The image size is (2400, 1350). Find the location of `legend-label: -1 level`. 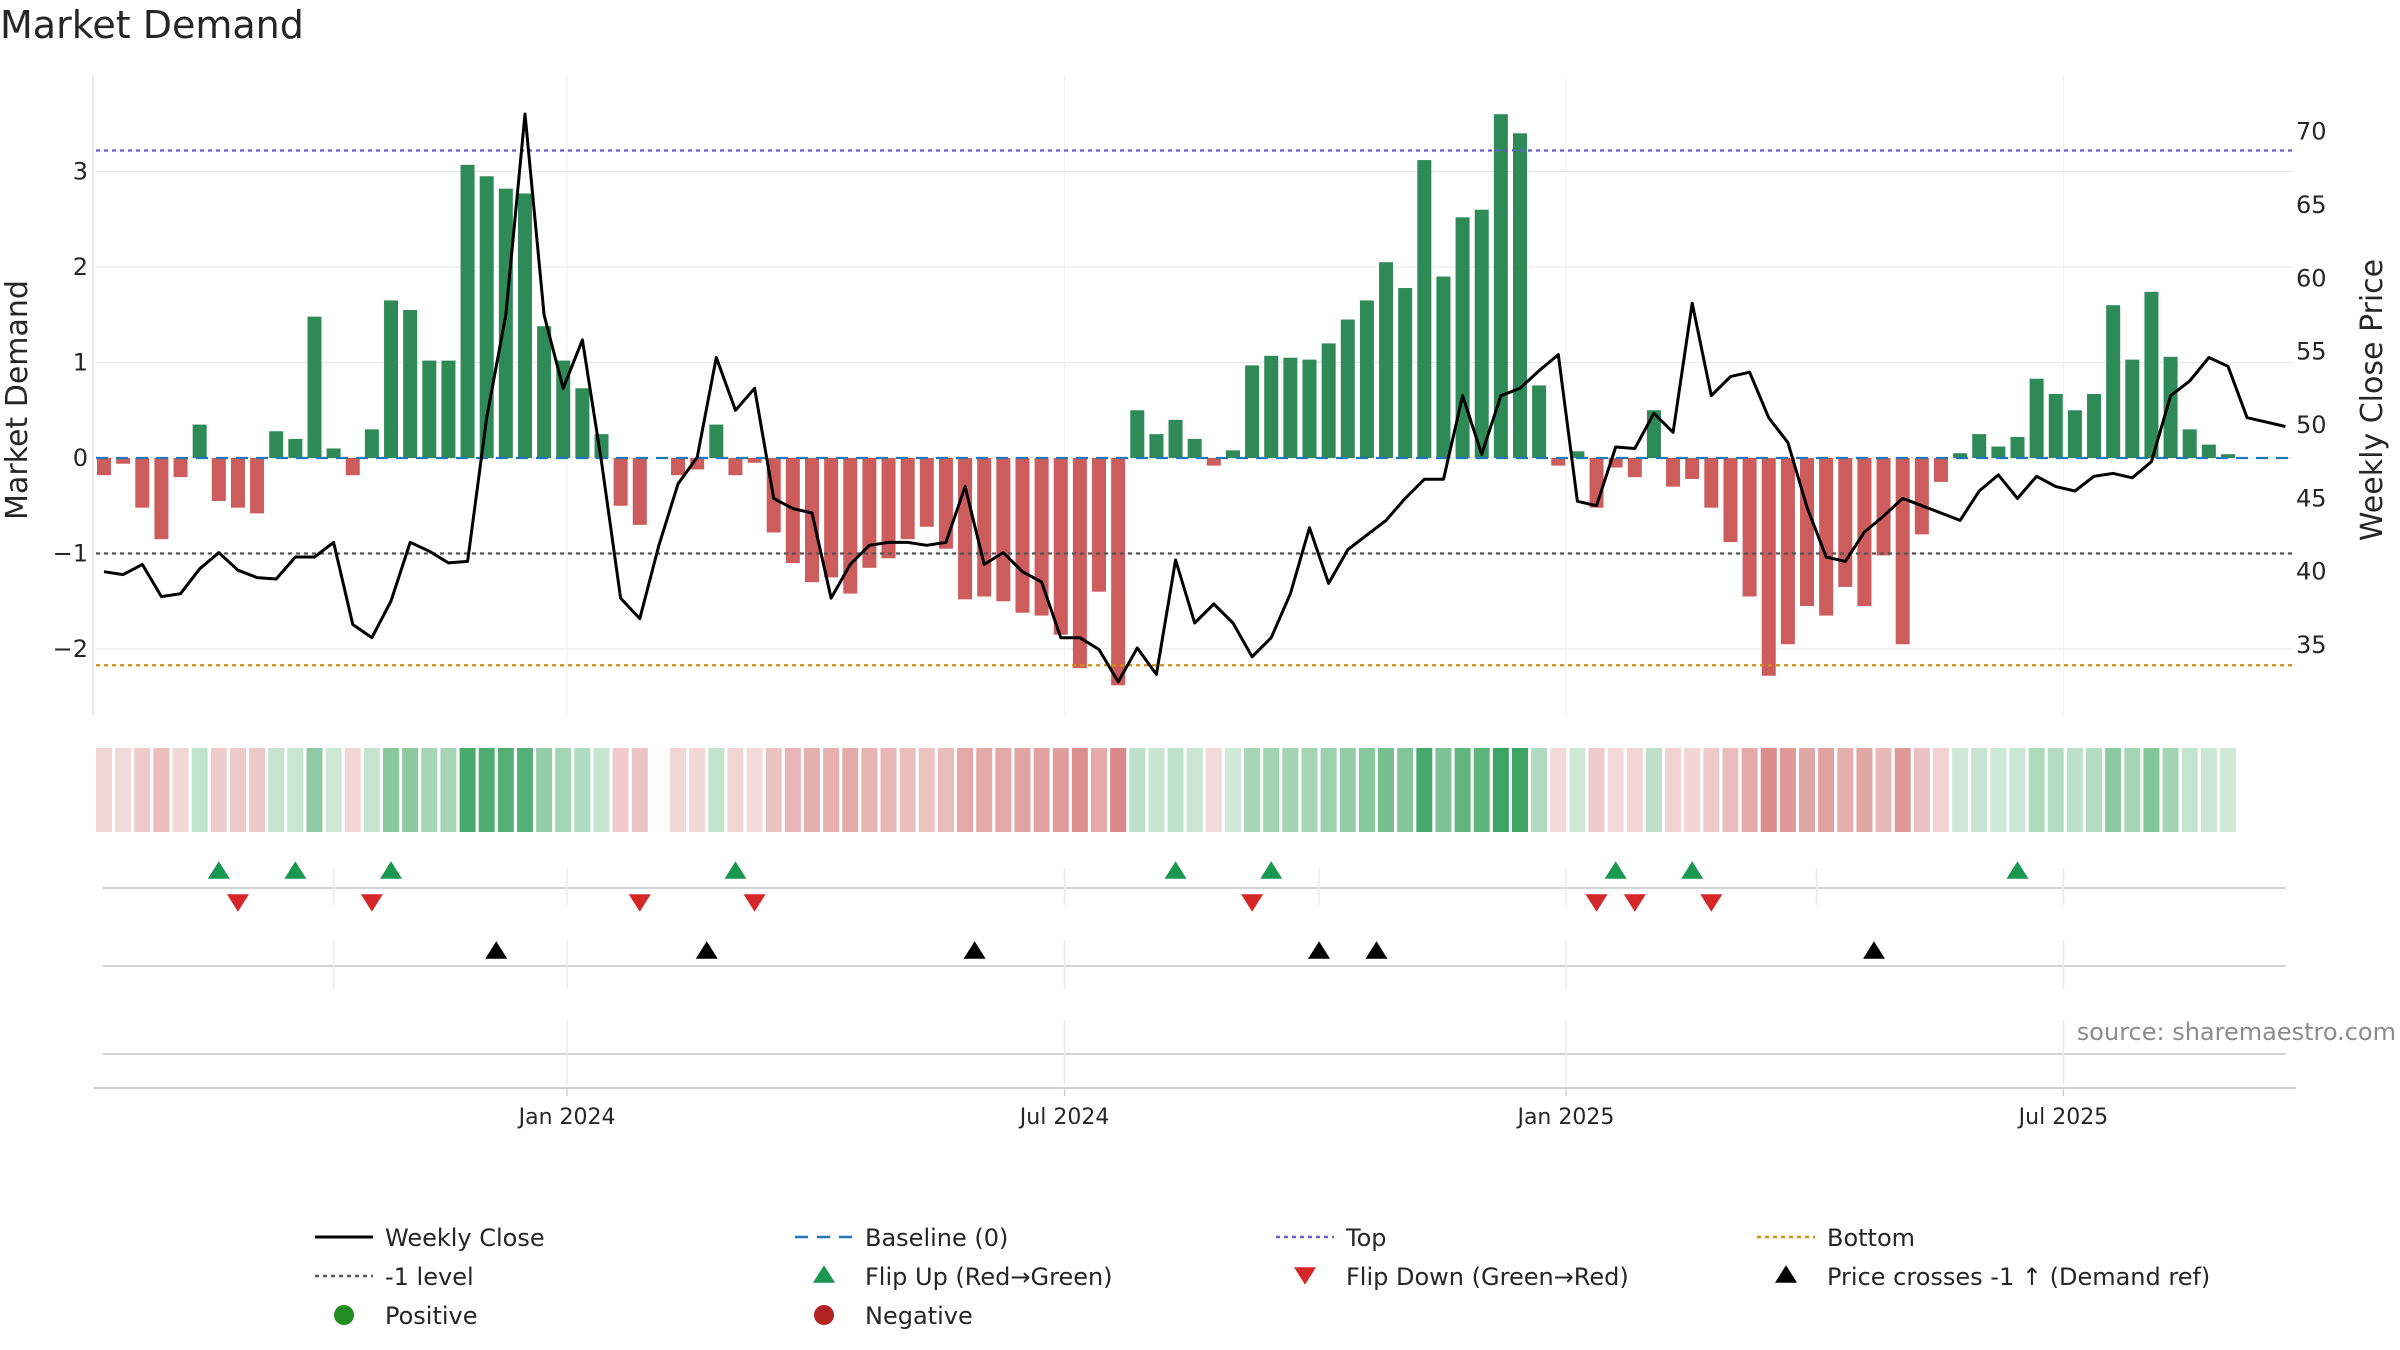

legend-label: -1 level is located at coordinates (429, 1277).